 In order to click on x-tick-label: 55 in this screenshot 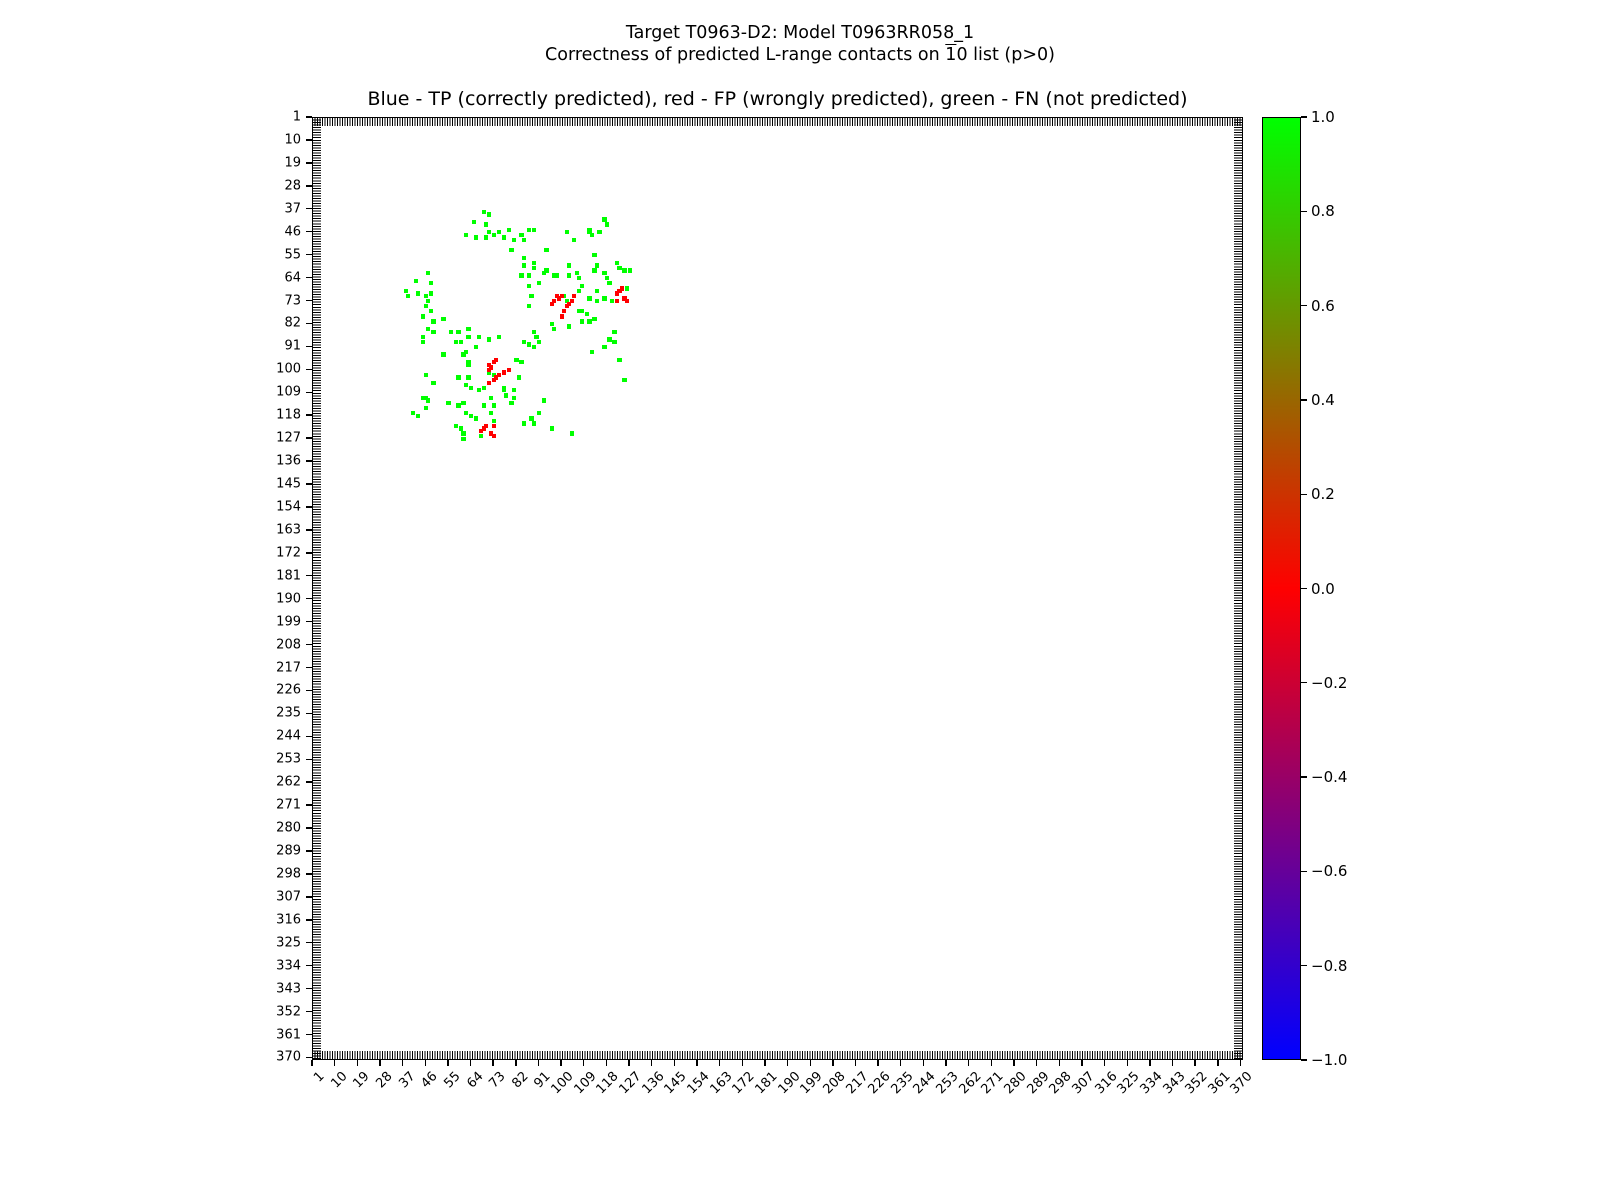, I will do `click(452, 1080)`.